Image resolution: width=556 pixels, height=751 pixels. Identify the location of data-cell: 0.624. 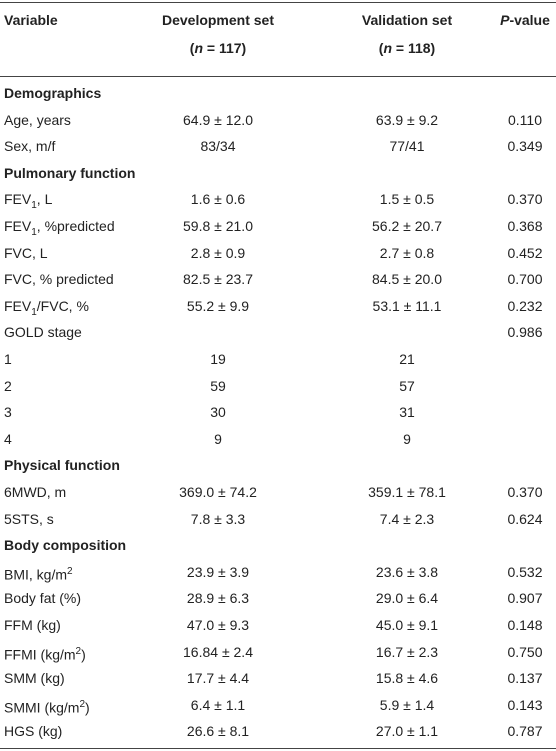
(525, 518).